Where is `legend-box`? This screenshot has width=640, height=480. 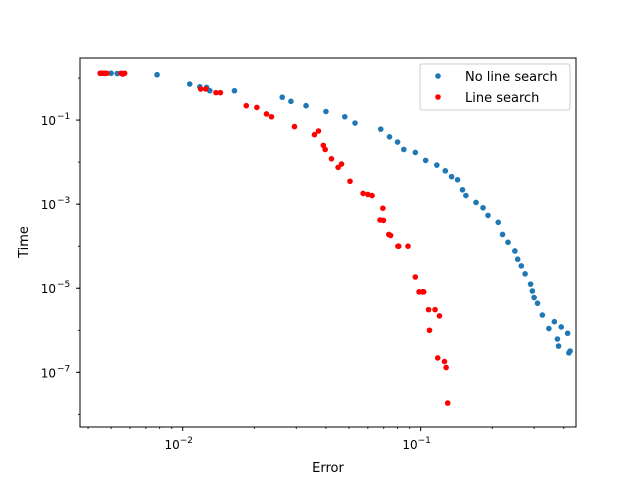 legend-box is located at coordinates (495, 87).